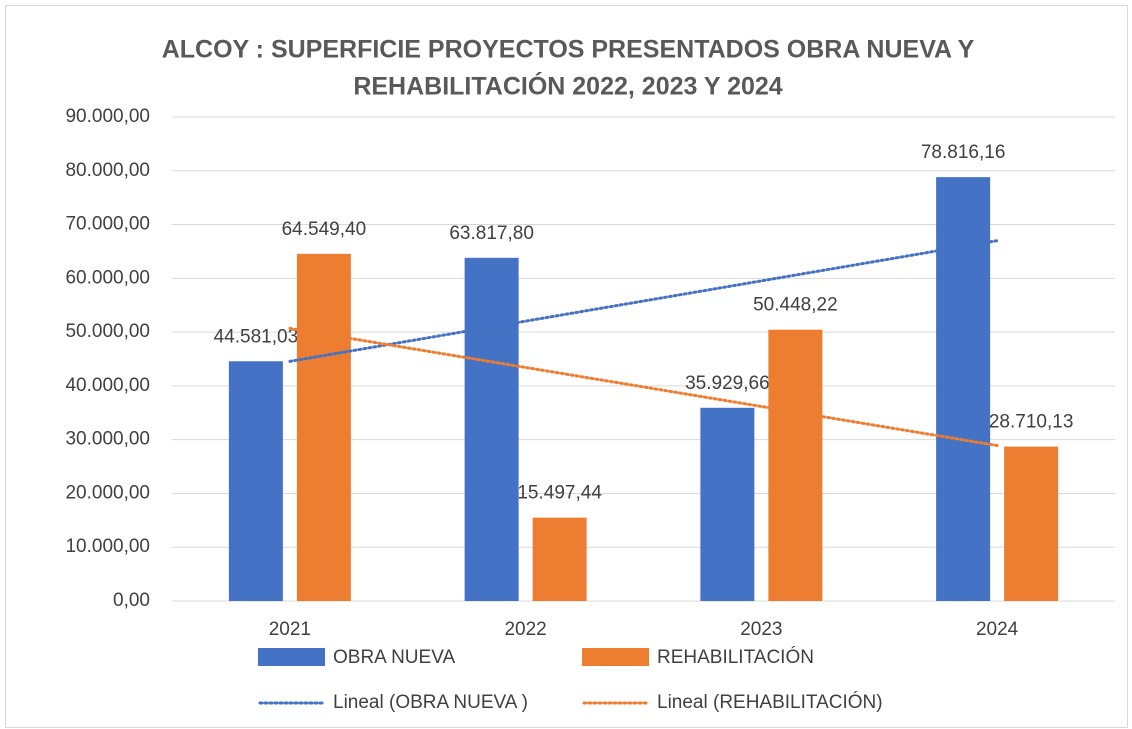 The width and height of the screenshot is (1132, 729). What do you see at coordinates (567, 86) in the screenshot?
I see `chart-title: REHABILITACIÓN 2022, 2023 Y 2024` at bounding box center [567, 86].